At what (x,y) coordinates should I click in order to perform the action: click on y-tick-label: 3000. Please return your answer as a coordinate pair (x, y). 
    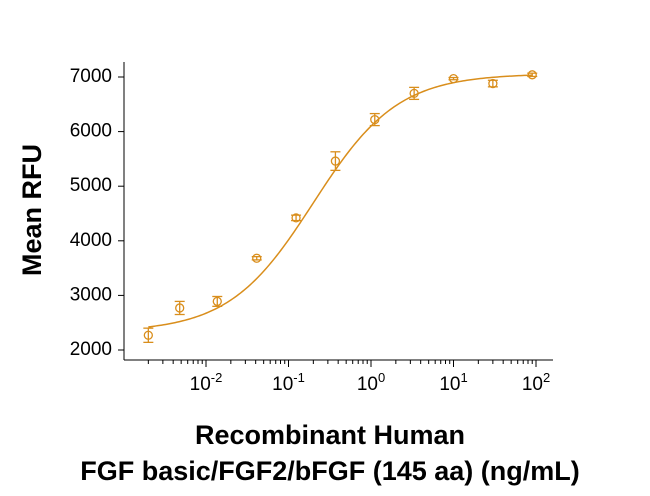
    Looking at the image, I should click on (91, 294).